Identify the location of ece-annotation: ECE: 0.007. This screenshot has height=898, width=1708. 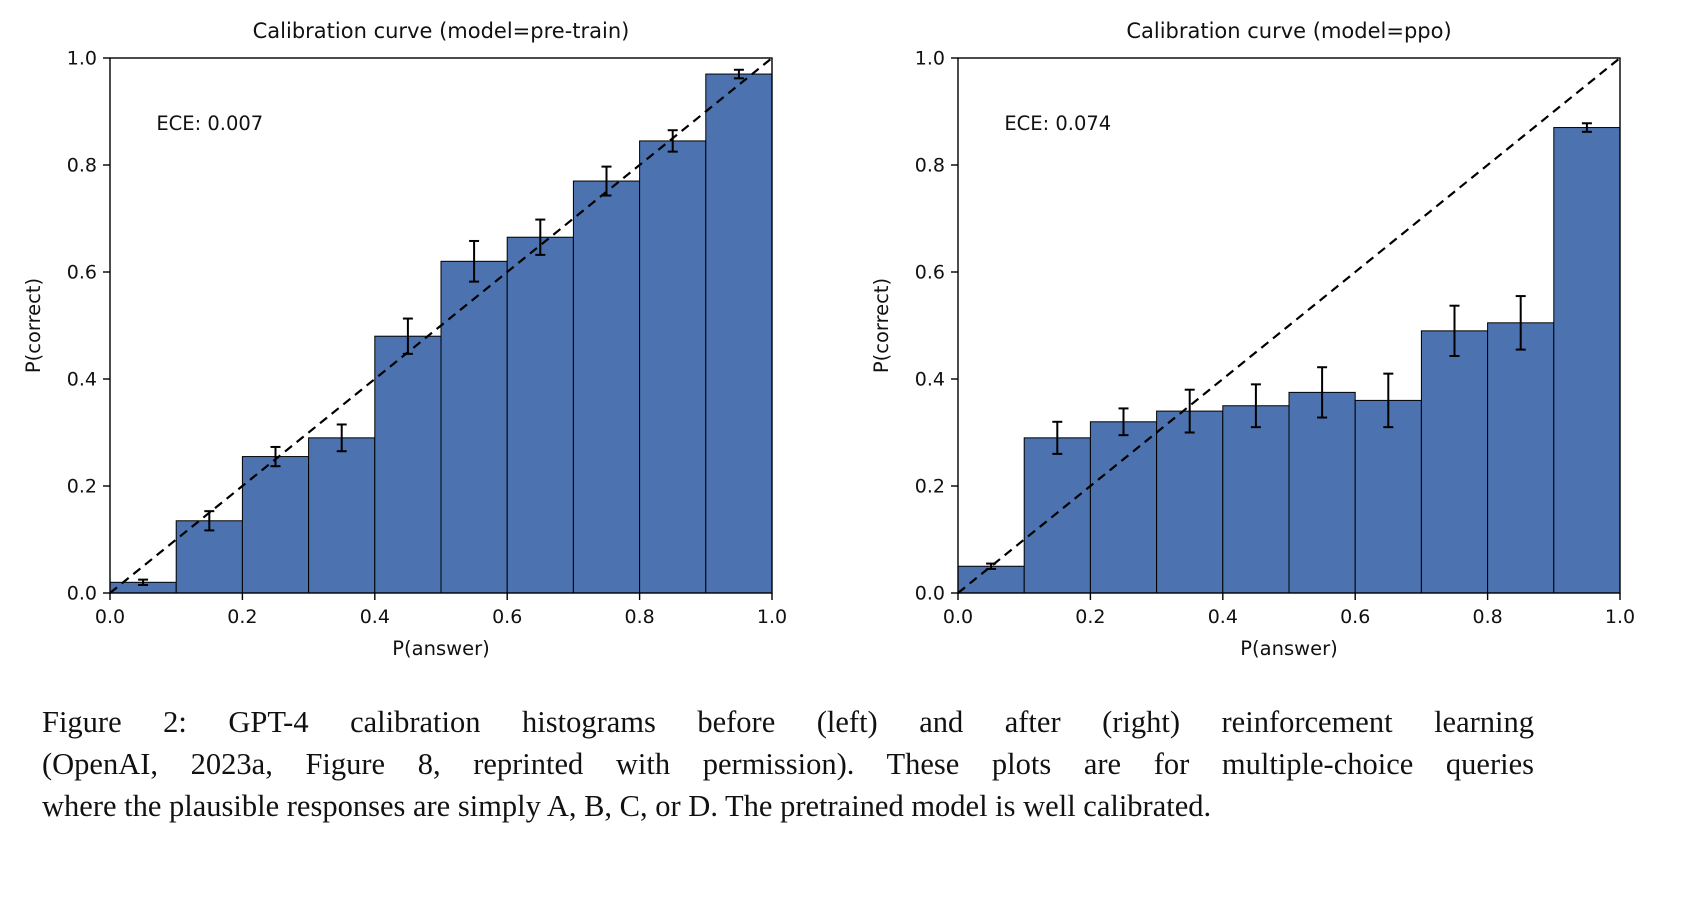
(209, 123).